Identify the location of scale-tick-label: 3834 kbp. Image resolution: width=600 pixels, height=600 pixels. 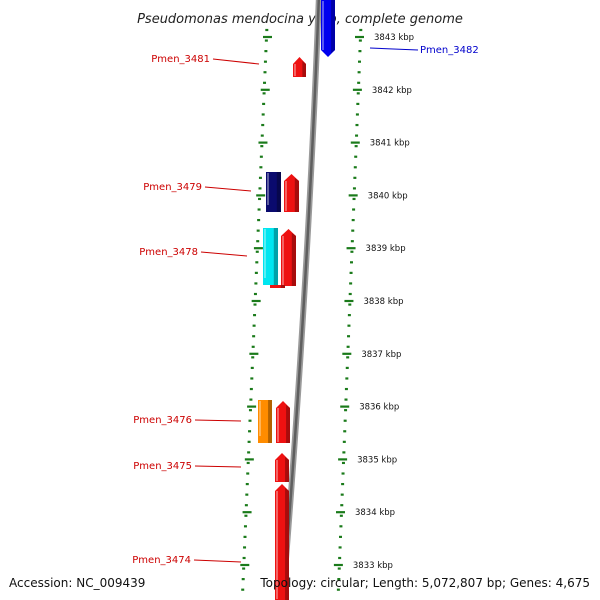
(375, 513).